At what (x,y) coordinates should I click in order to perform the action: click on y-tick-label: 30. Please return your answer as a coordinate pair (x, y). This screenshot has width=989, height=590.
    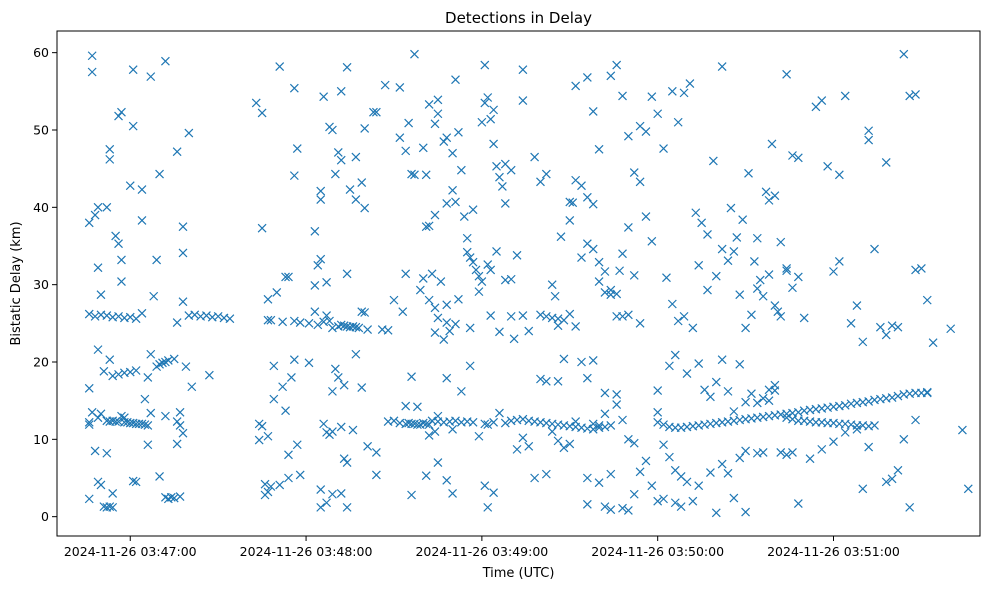
    Looking at the image, I should click on (41, 284).